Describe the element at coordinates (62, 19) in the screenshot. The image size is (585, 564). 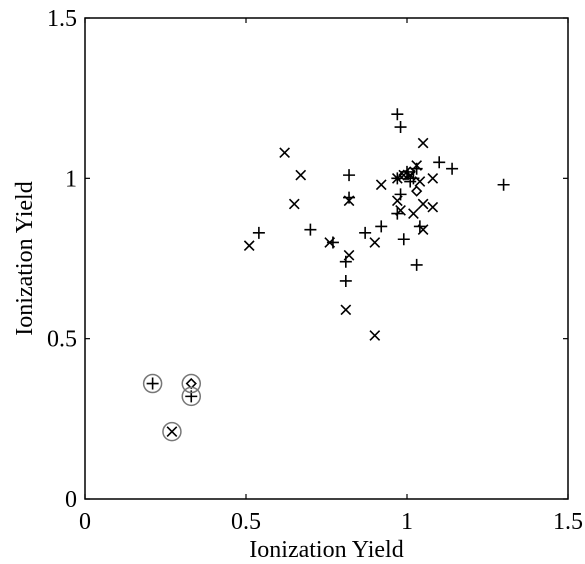
I see `y-tick-label: 1.5` at that location.